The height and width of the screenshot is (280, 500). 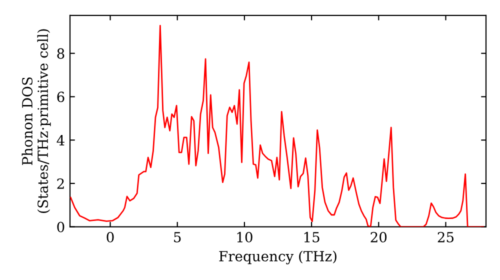 I want to click on y-tick-label: 2, so click(x=60, y=183).